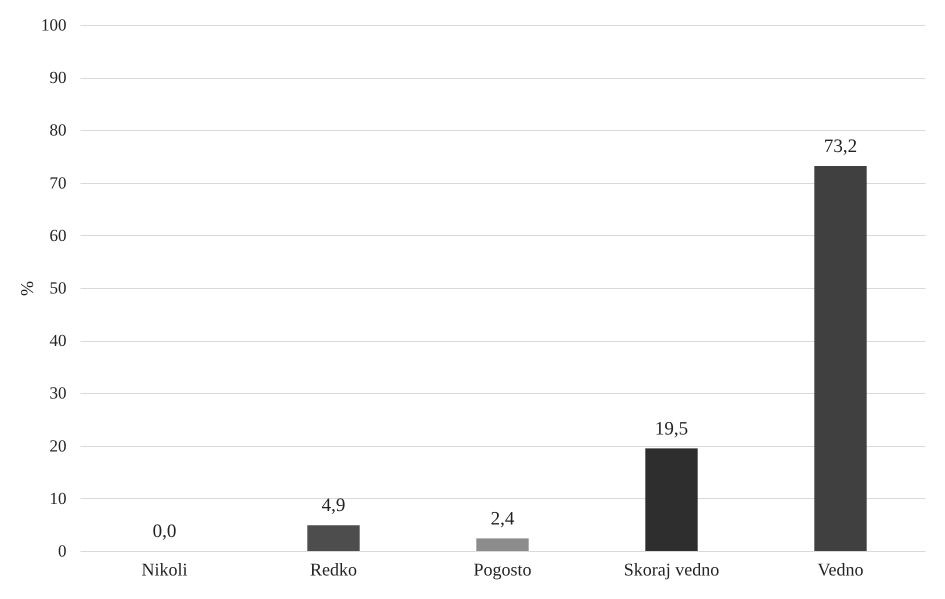  What do you see at coordinates (58, 182) in the screenshot?
I see `y-tick-label: 70` at bounding box center [58, 182].